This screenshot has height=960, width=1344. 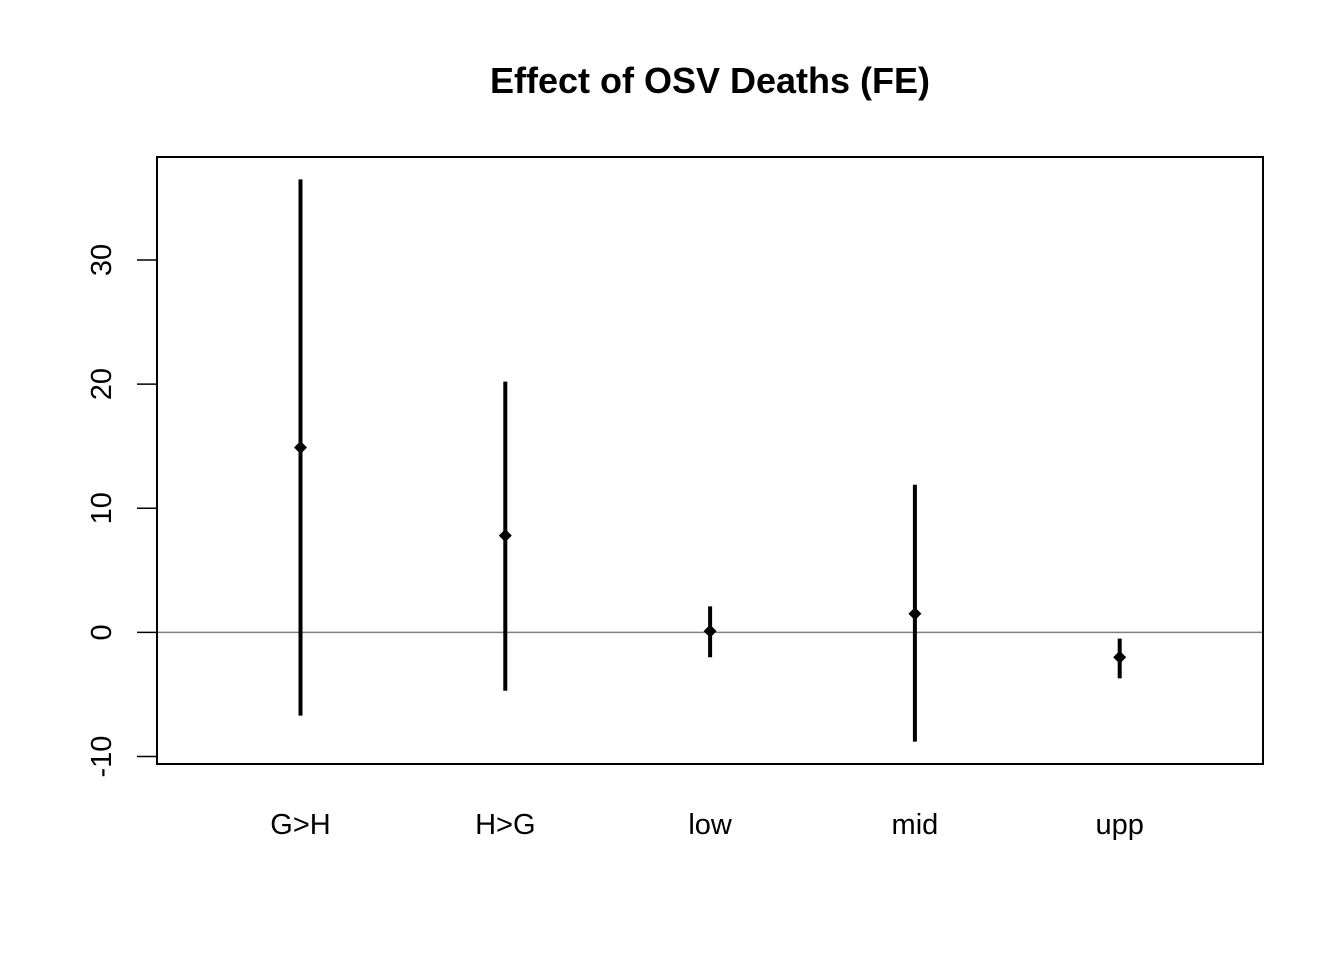 I want to click on x-tick-label-4: upp, so click(x=1120, y=825).